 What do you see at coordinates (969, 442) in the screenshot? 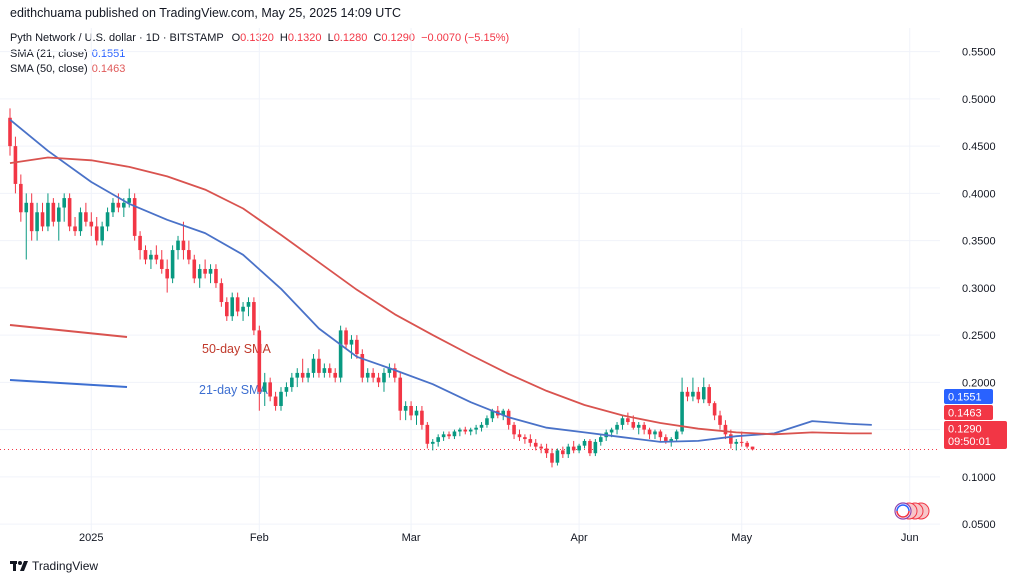
I see `countdown-text: 09:50:01` at bounding box center [969, 442].